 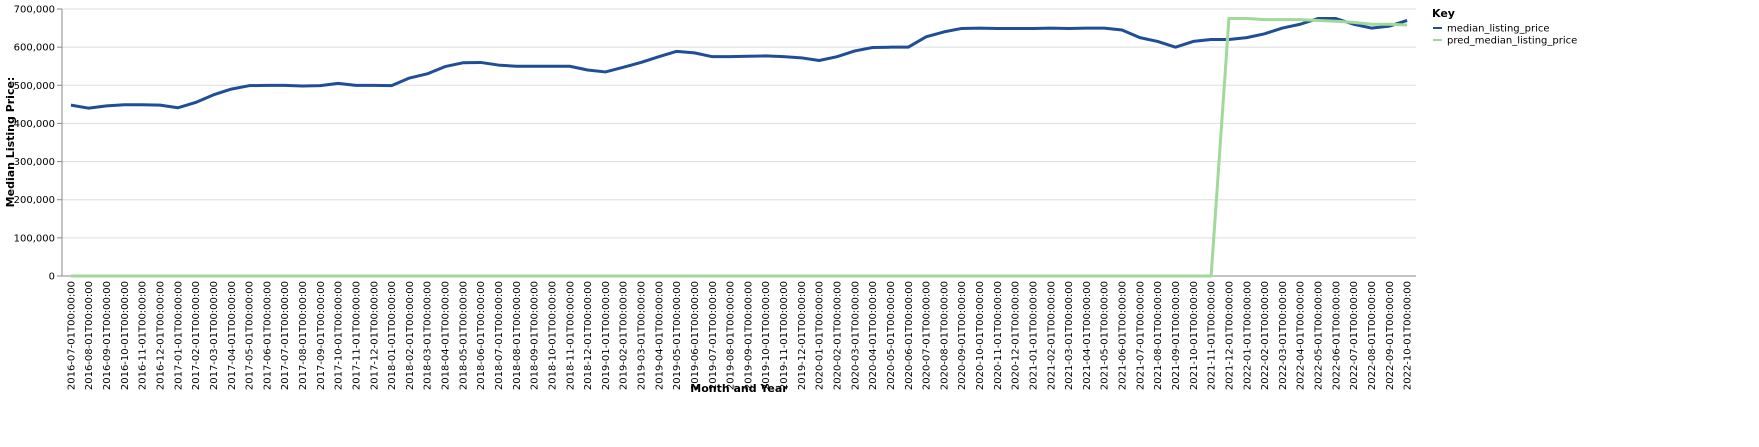 I want to click on x-tick-label: 2017-11-01T00:00:00, so click(x=356, y=335).